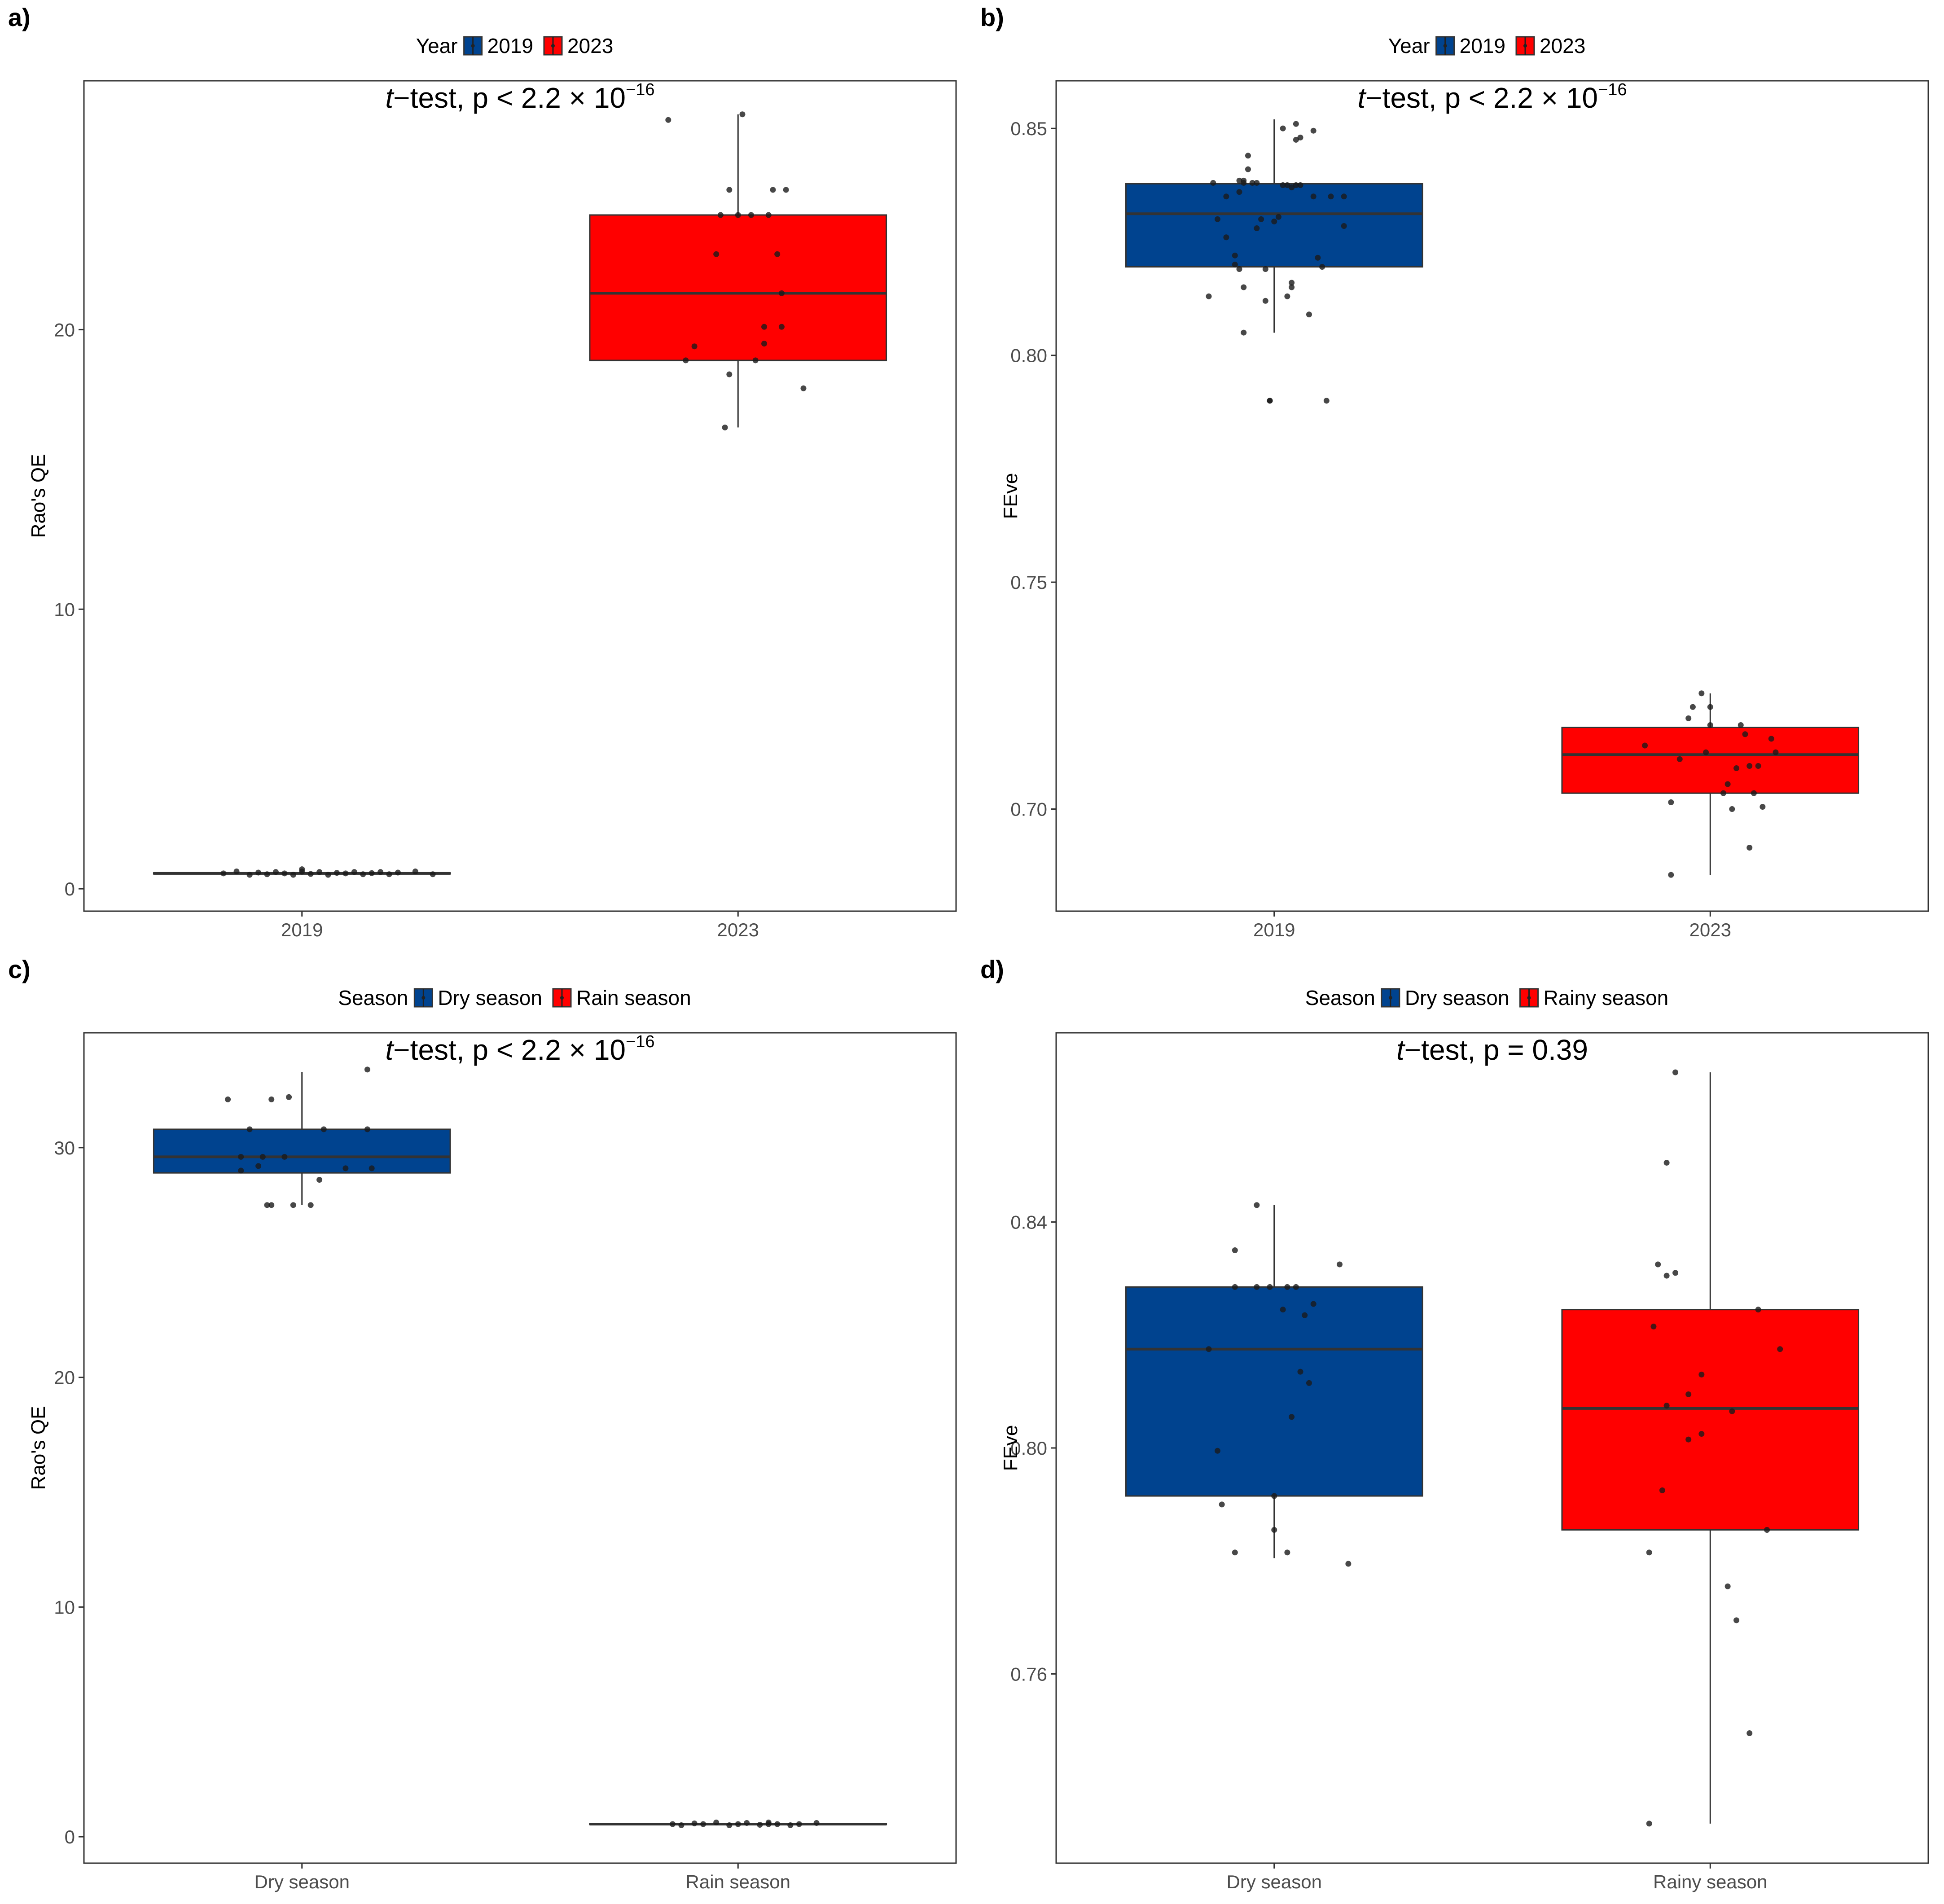 The image size is (1944, 1904). I want to click on y-tick-label: 0.76, so click(1028, 1674).